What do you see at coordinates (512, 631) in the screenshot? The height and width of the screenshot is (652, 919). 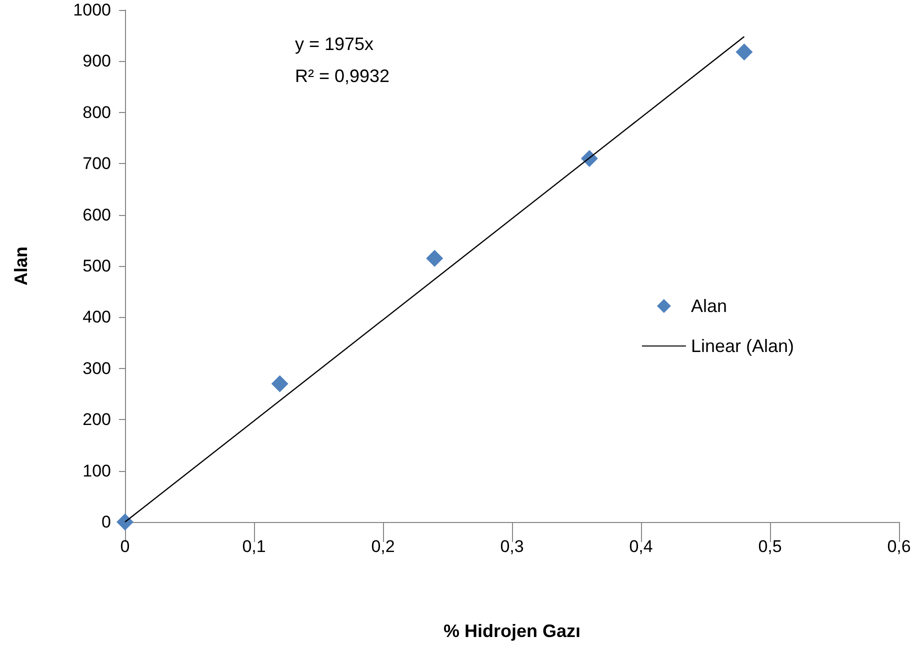 I see `x-axis-title: % Hidrojen Gazı` at bounding box center [512, 631].